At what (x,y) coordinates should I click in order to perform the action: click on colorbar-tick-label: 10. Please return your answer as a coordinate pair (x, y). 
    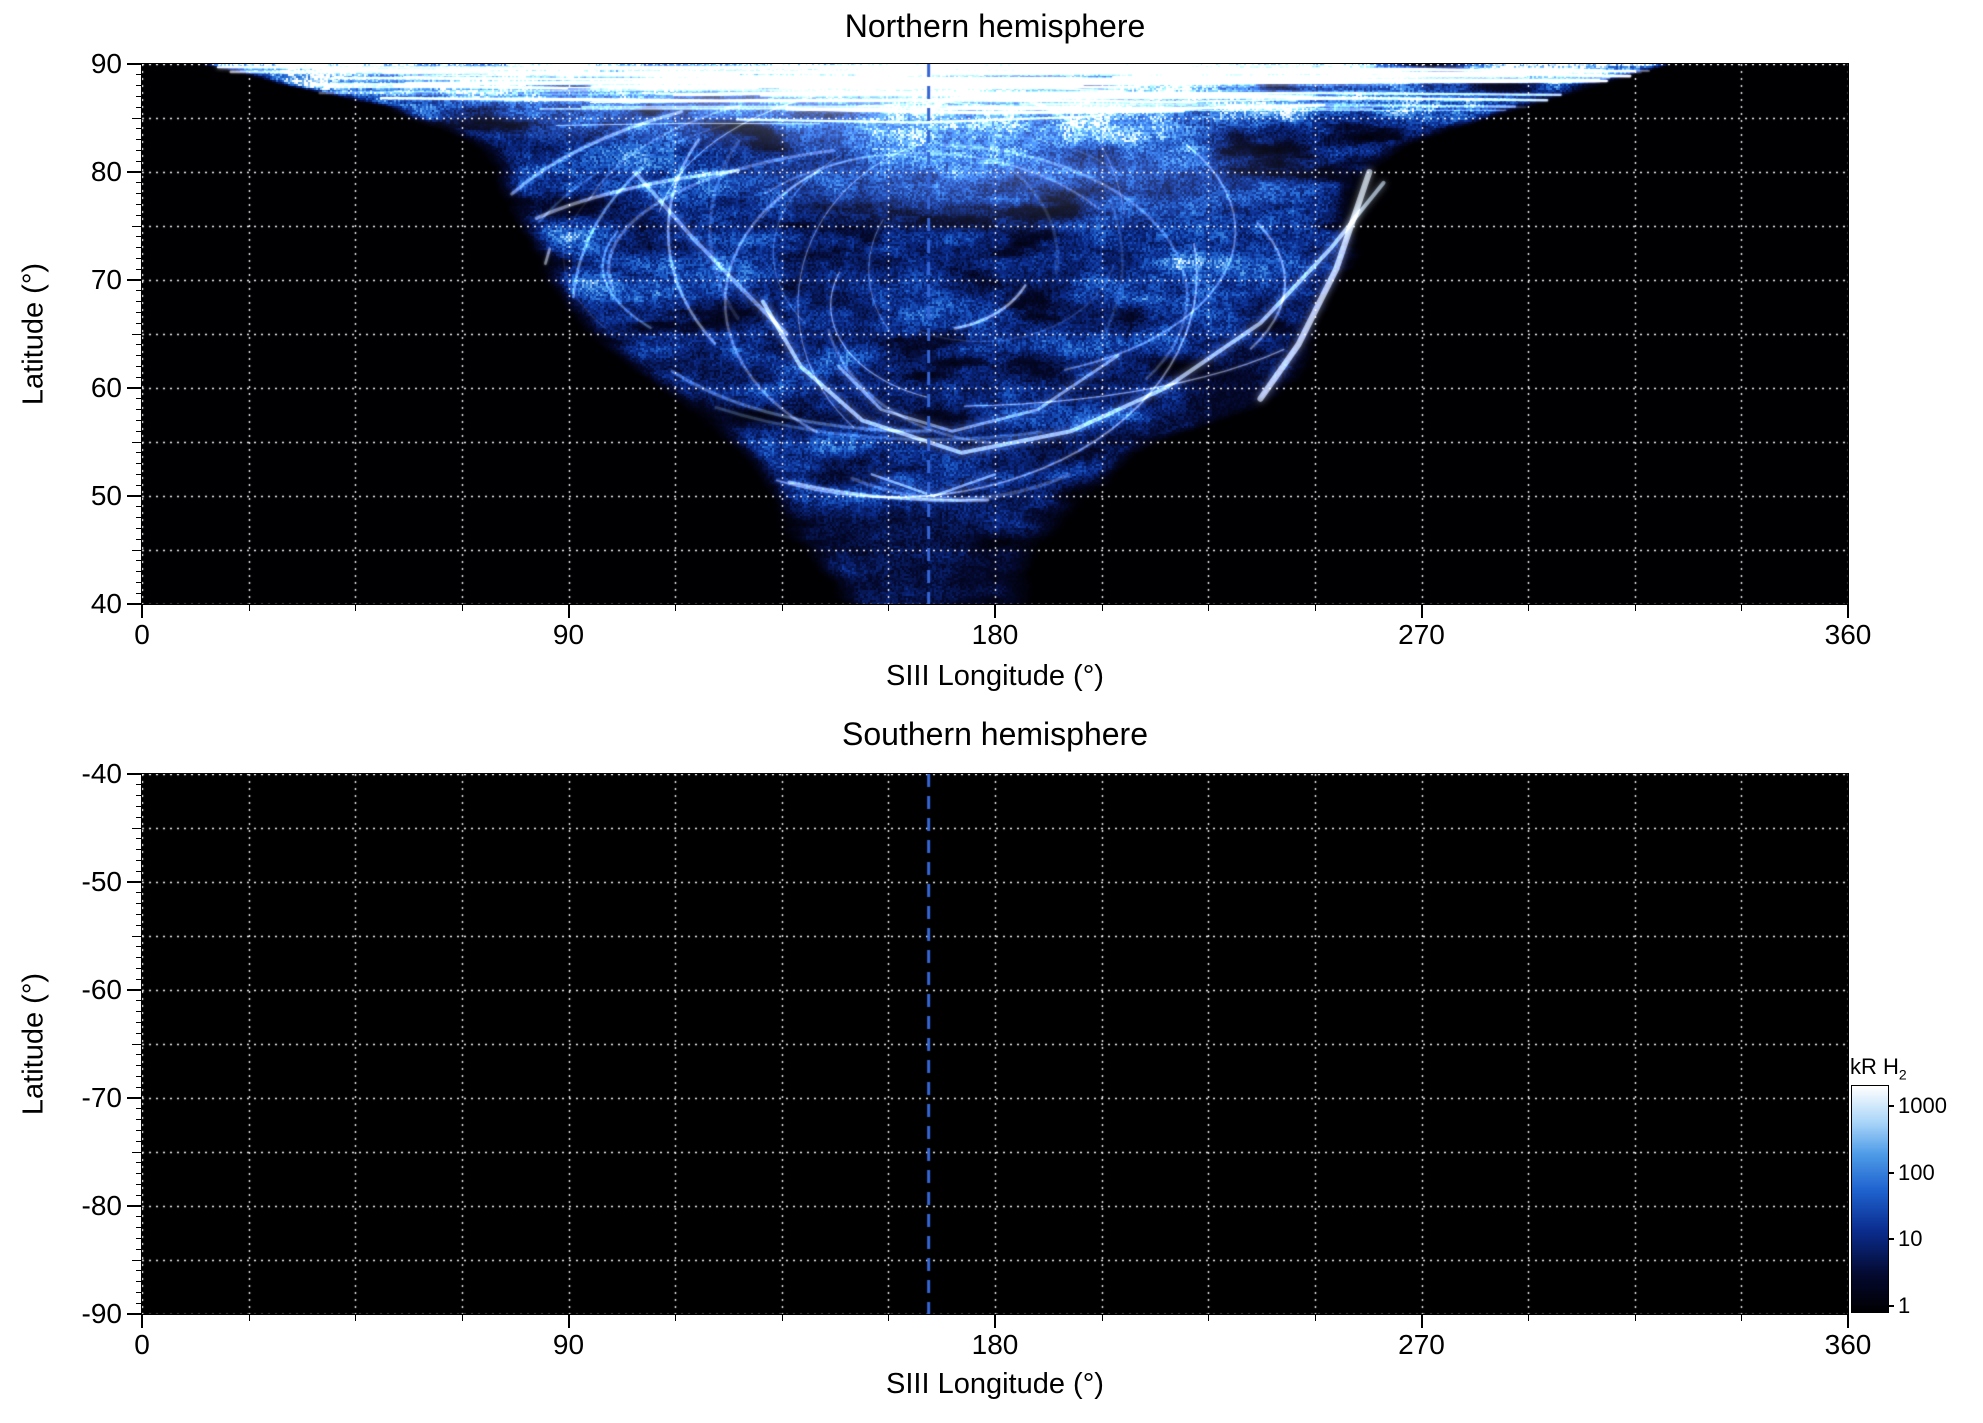
    Looking at the image, I should click on (1910, 1239).